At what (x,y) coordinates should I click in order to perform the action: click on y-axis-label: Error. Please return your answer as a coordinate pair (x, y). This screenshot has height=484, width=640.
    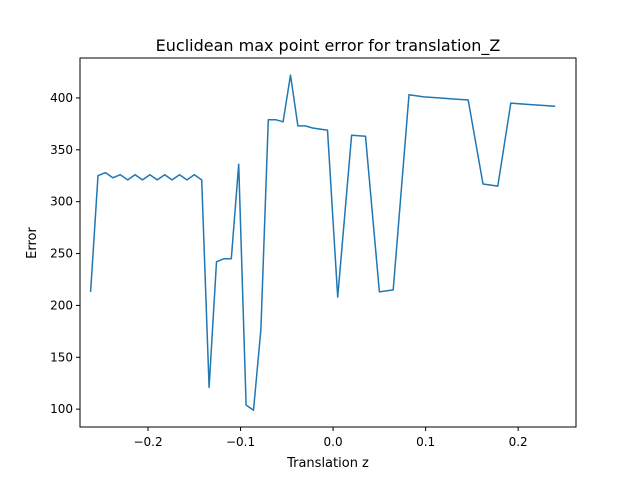
    Looking at the image, I should click on (32, 243).